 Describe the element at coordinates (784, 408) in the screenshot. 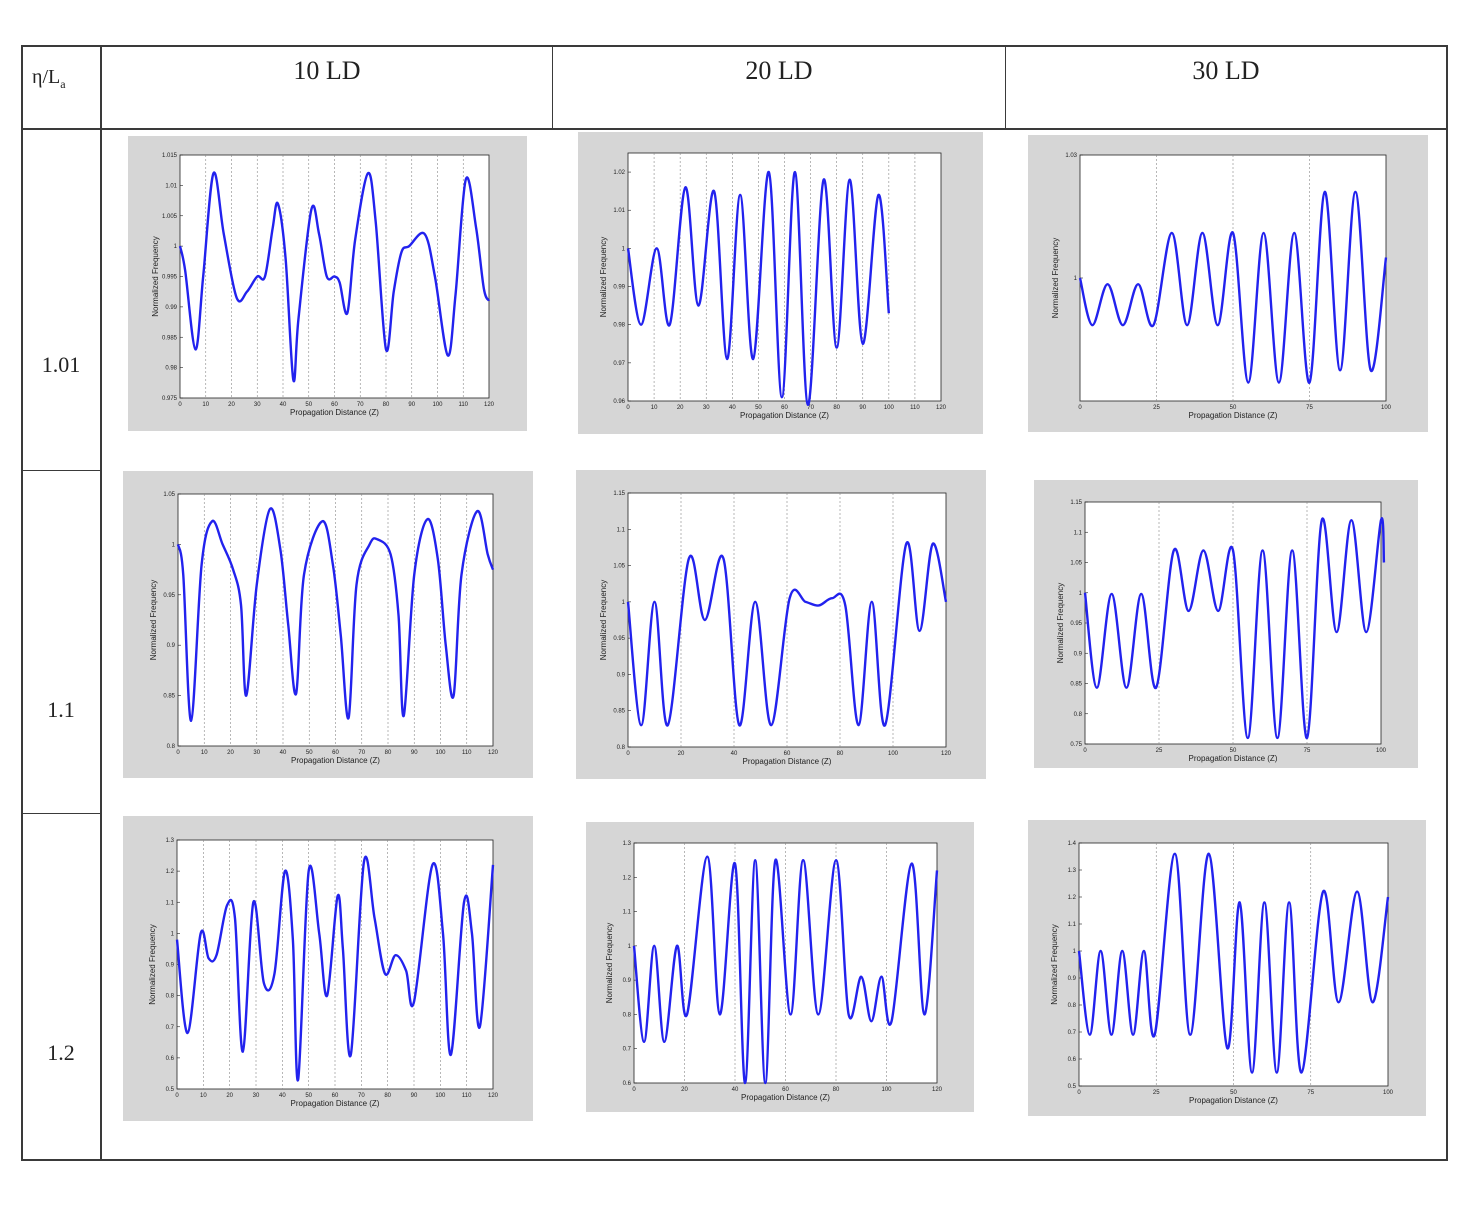

I see `x-tick-label: 60` at that location.